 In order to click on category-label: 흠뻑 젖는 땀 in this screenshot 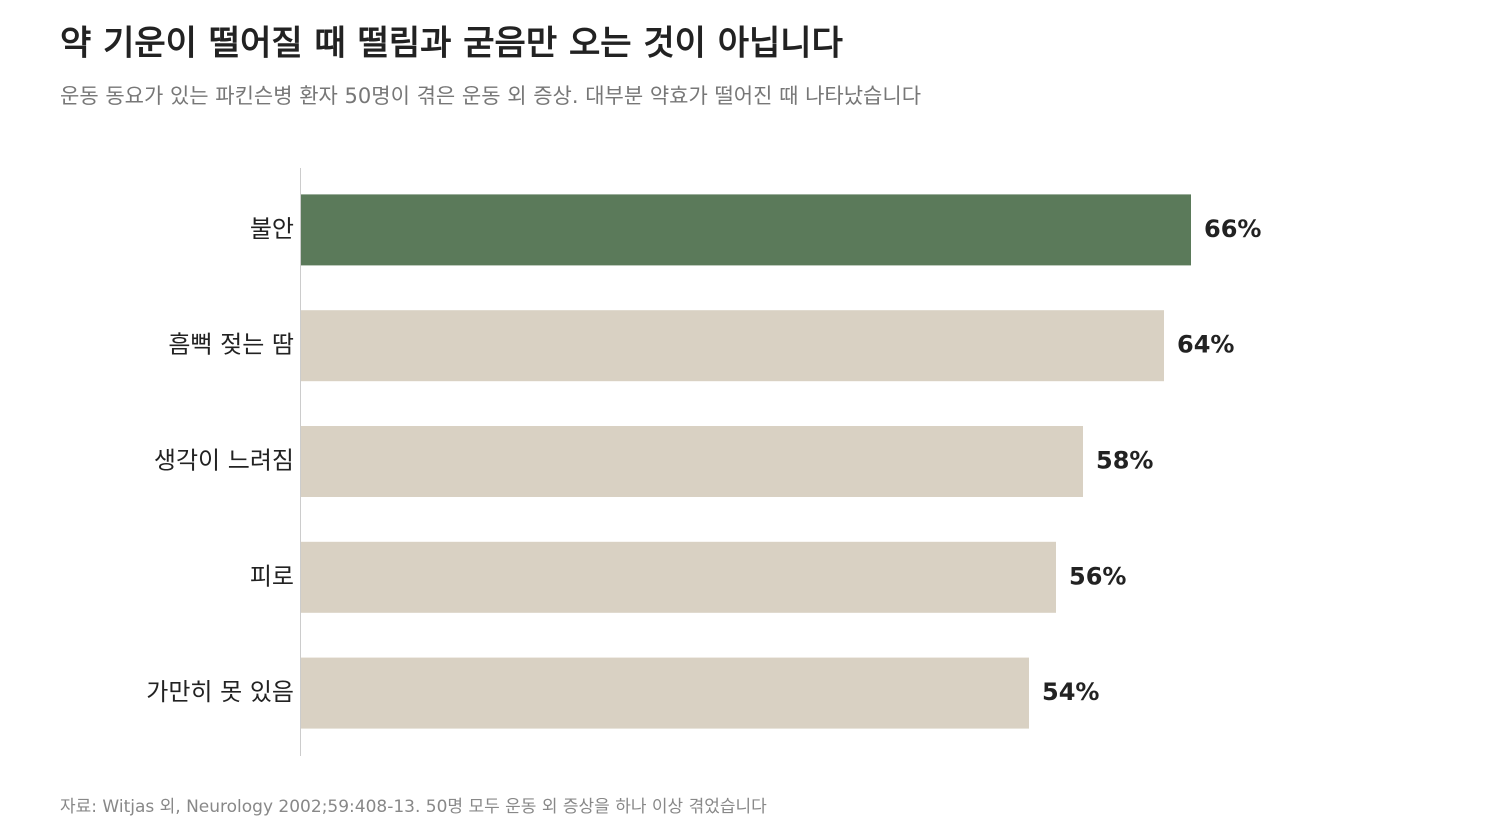, I will do `click(231, 345)`.